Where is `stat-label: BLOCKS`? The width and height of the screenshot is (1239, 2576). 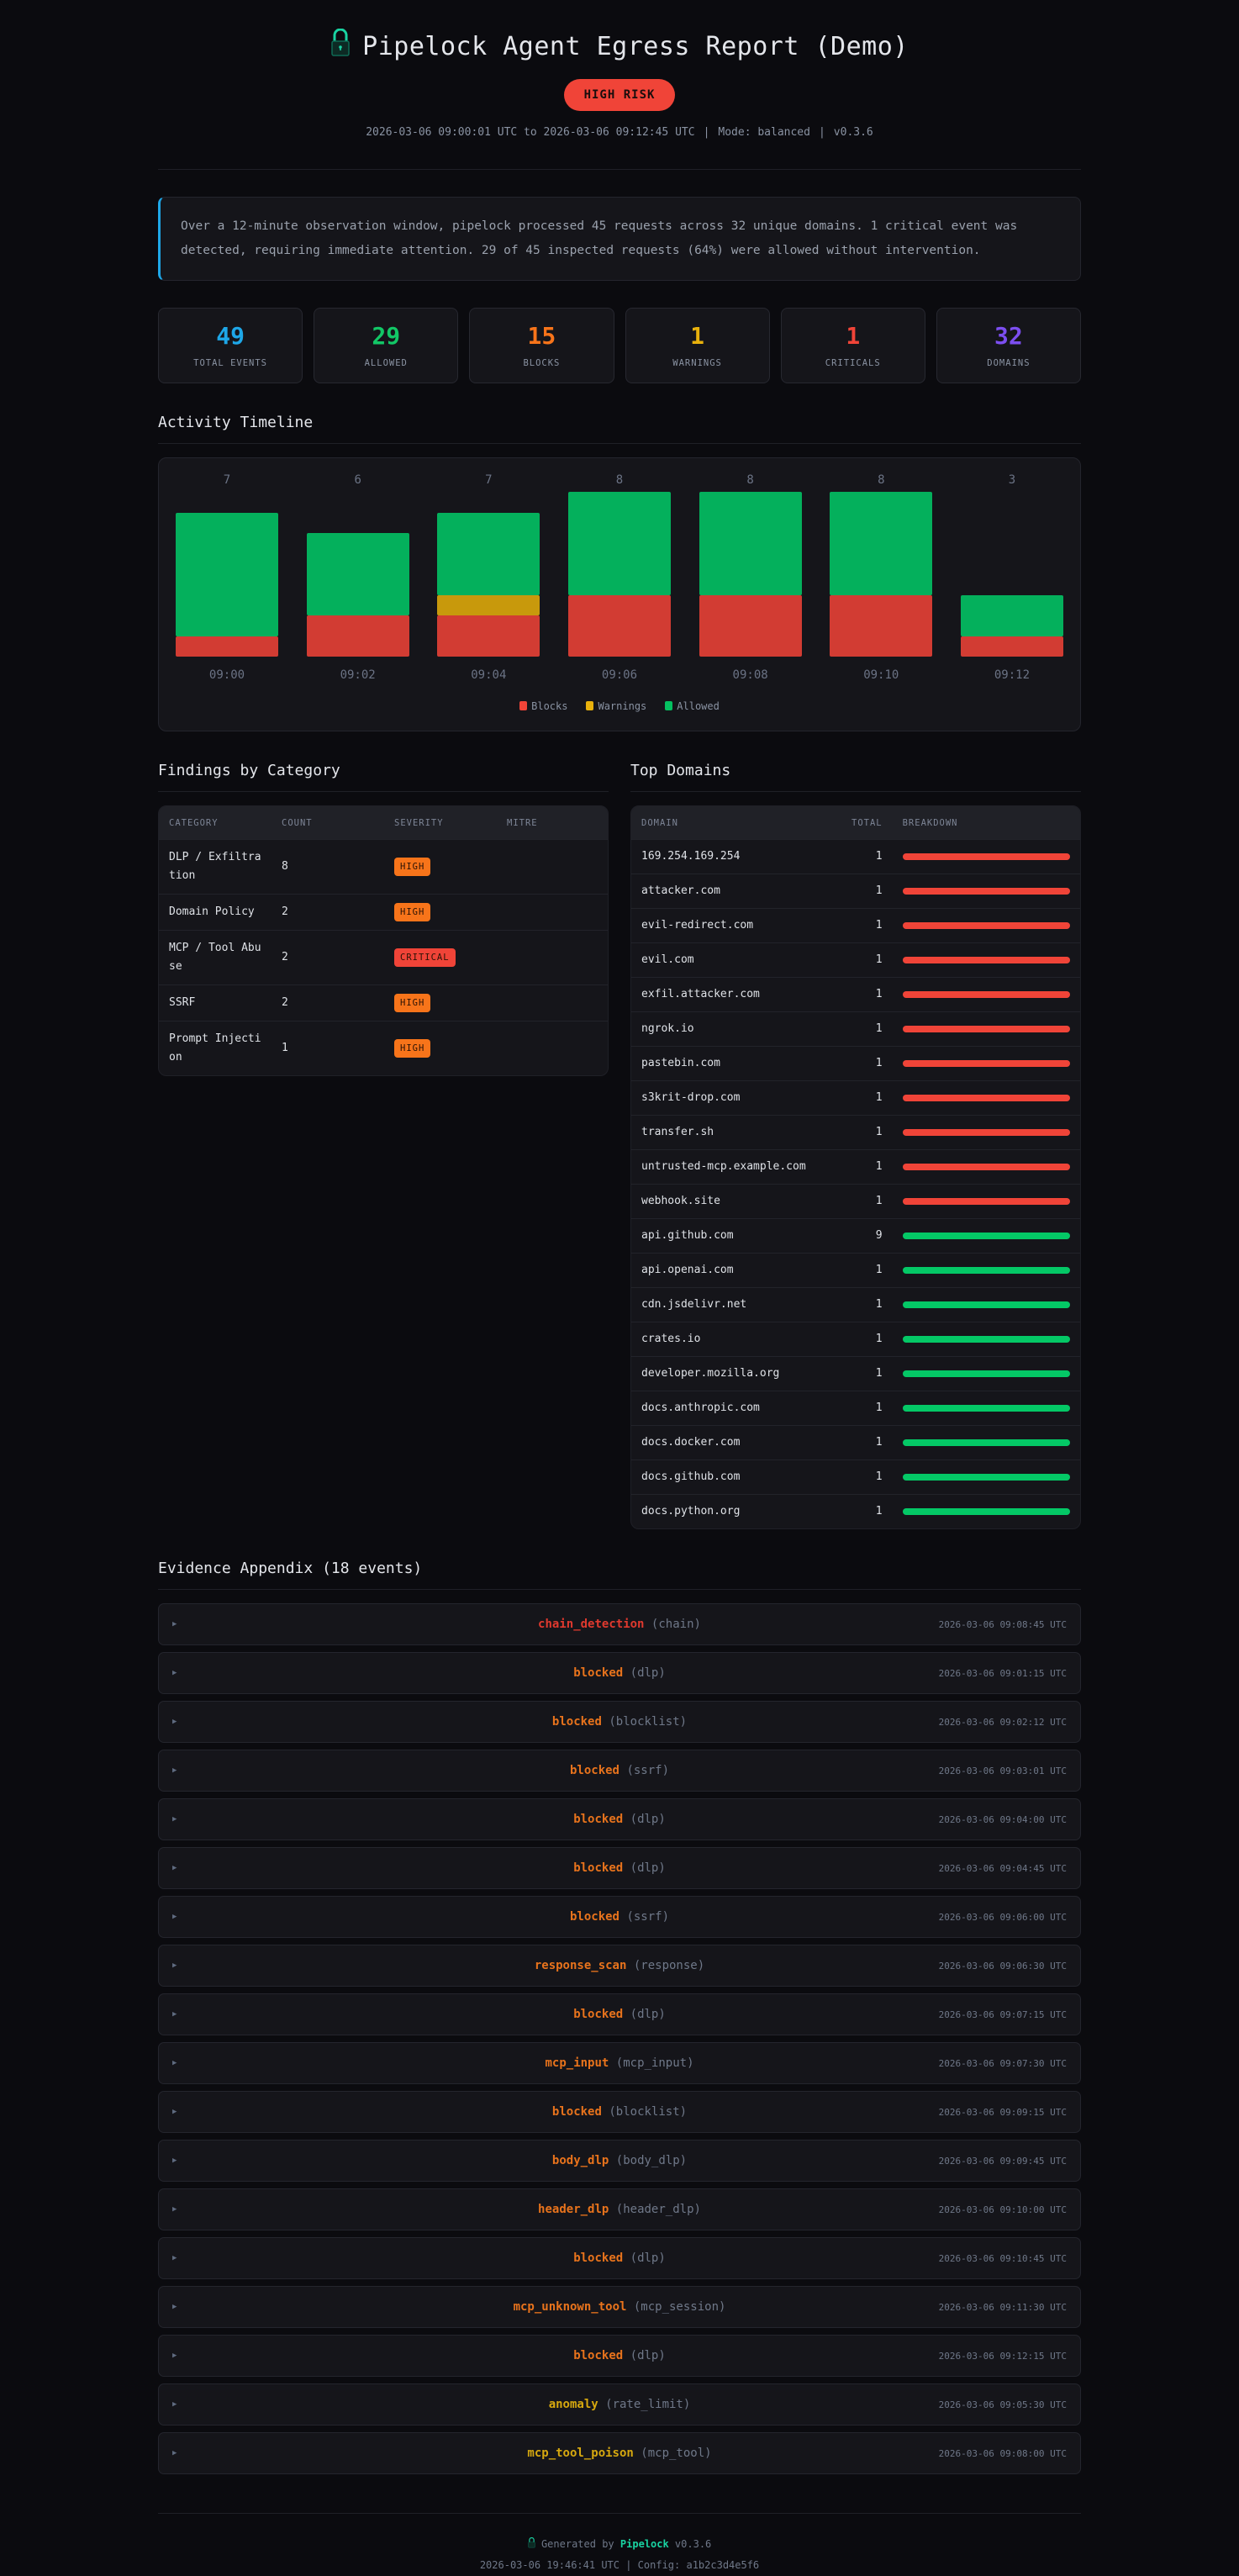
stat-label: BLOCKS is located at coordinates (542, 363).